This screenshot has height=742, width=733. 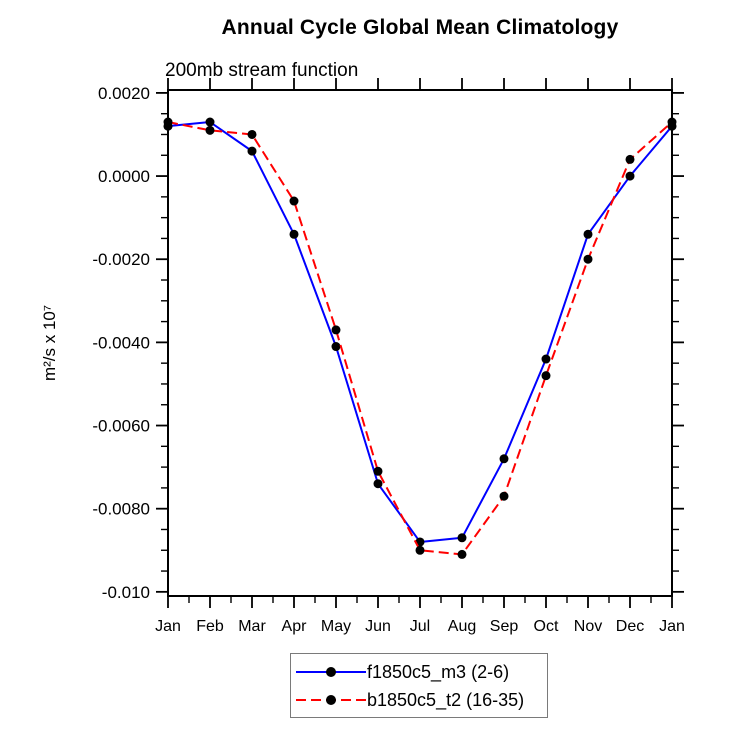 I want to click on x-tick-label: Apr, so click(x=295, y=626).